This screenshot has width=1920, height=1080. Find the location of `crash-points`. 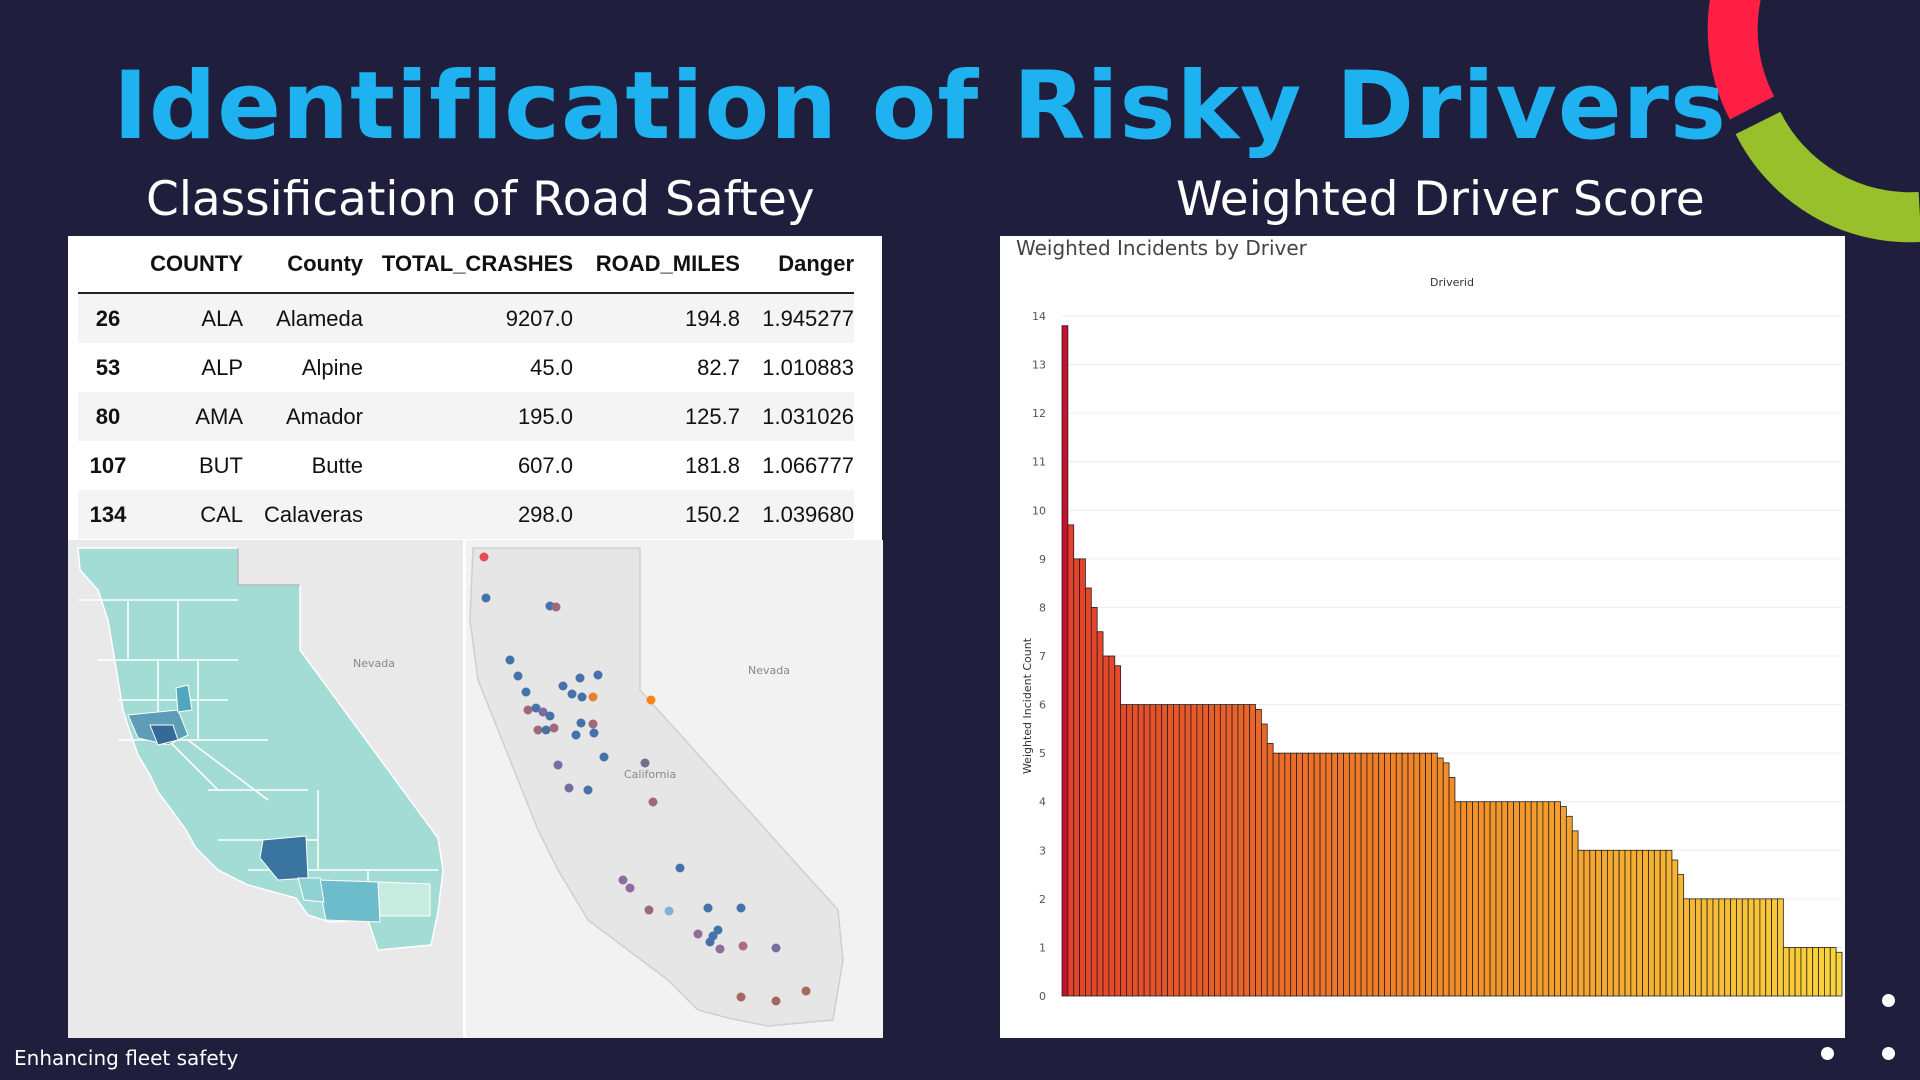

crash-points is located at coordinates (645, 779).